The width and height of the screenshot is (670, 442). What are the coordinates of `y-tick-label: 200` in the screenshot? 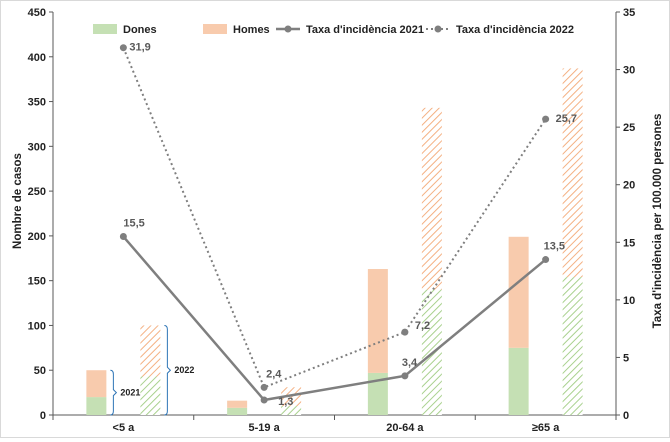 It's located at (37, 237).